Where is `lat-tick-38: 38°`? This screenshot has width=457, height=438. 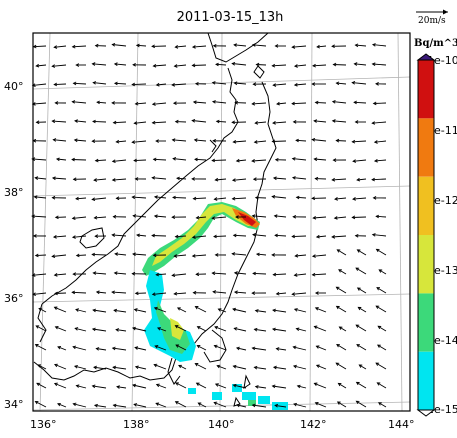
lat-tick-38: 38° is located at coordinates (14, 192).